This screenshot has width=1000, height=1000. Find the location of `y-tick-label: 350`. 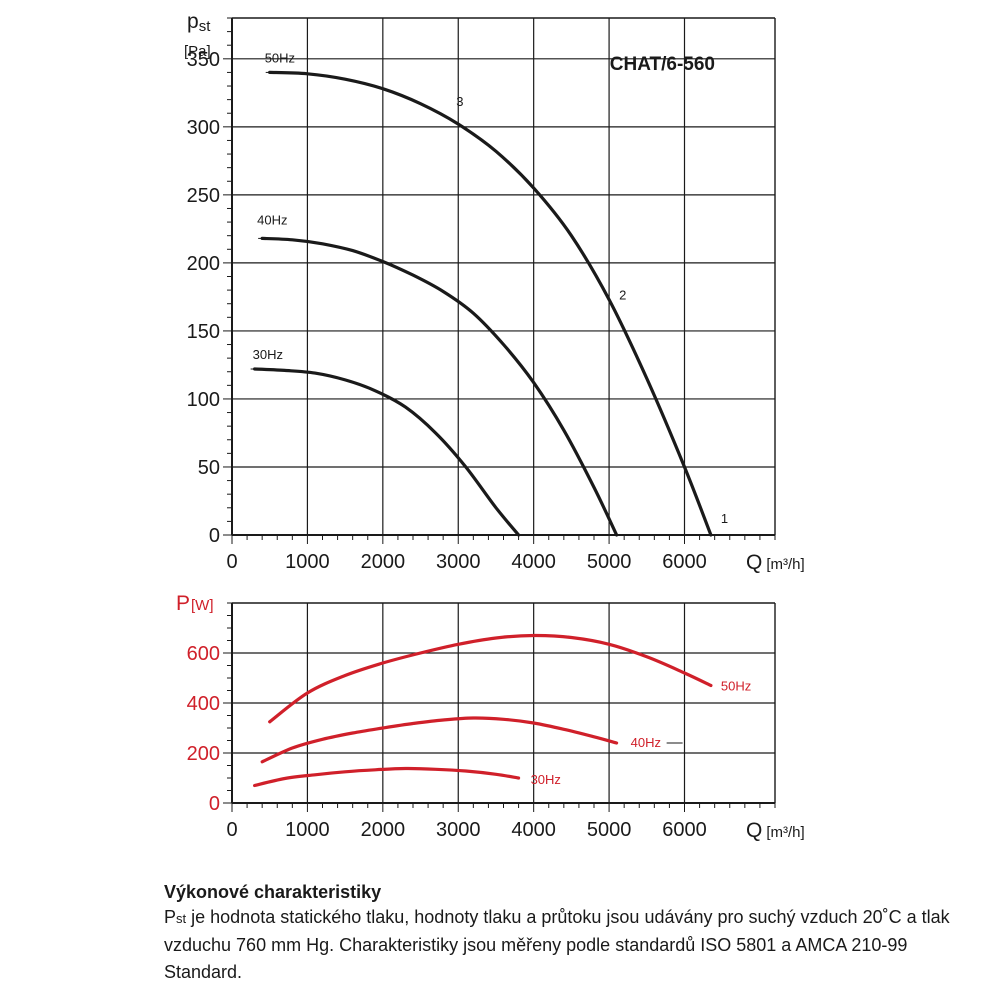

y-tick-label: 350 is located at coordinates (203, 60).